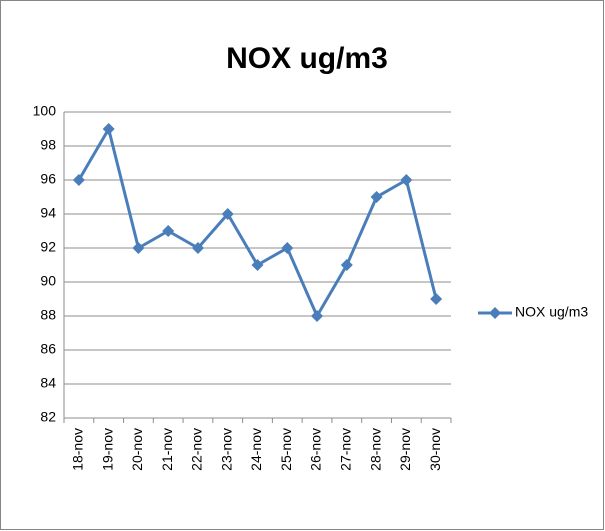 This screenshot has width=605, height=531. I want to click on x-tick-label: 27-nov, so click(346, 449).